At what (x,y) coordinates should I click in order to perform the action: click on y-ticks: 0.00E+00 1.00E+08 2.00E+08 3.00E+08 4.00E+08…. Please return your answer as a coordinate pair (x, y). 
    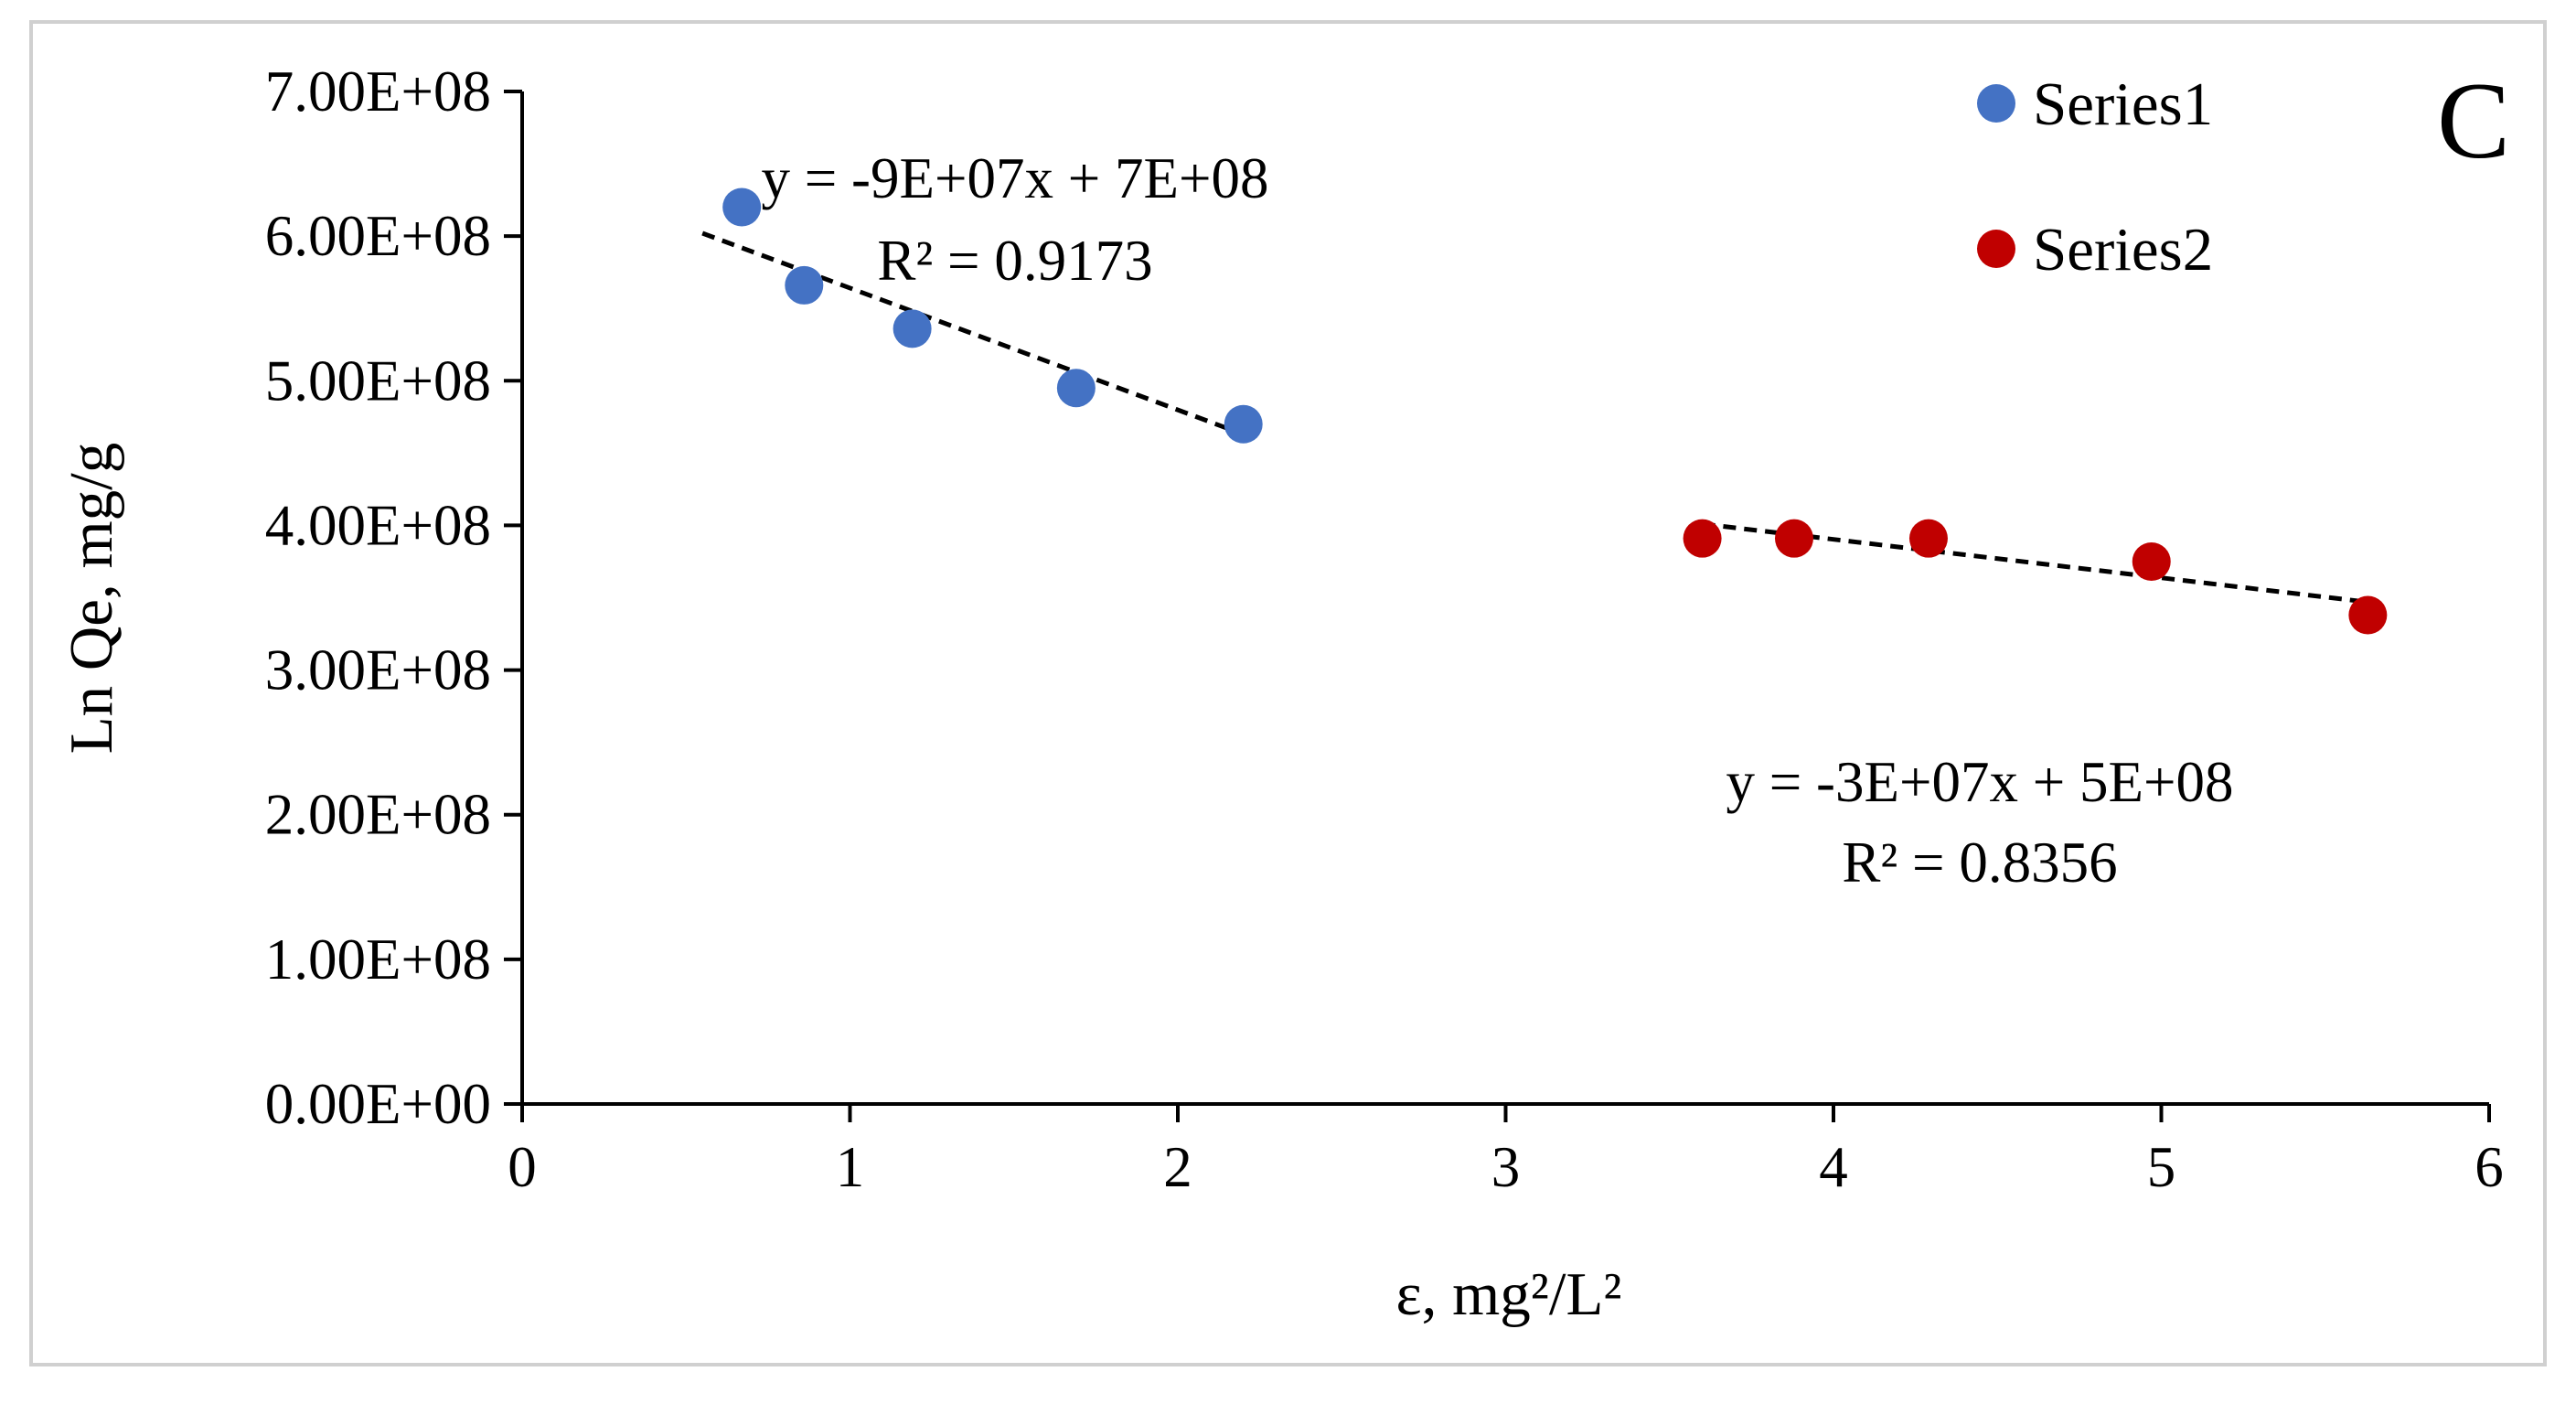
    Looking at the image, I should click on (393, 597).